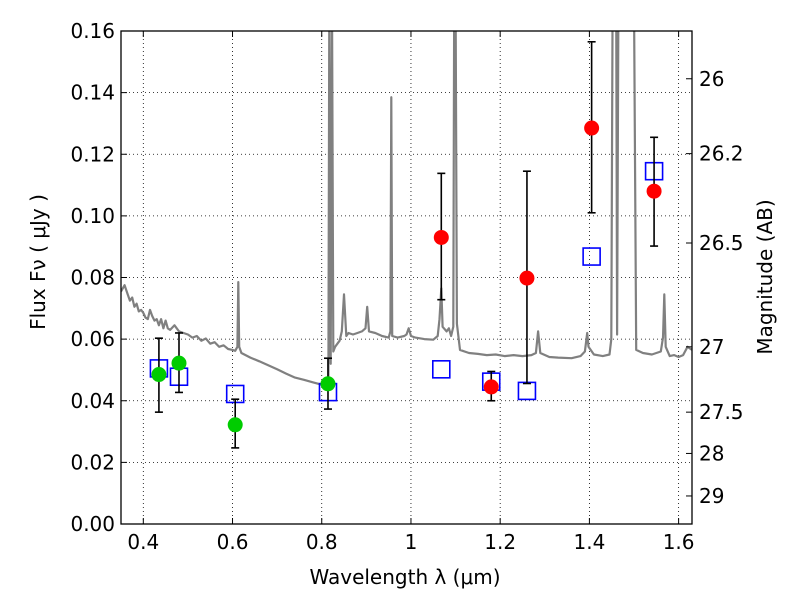  I want to click on right-tick-label: 26.5, so click(721, 243).